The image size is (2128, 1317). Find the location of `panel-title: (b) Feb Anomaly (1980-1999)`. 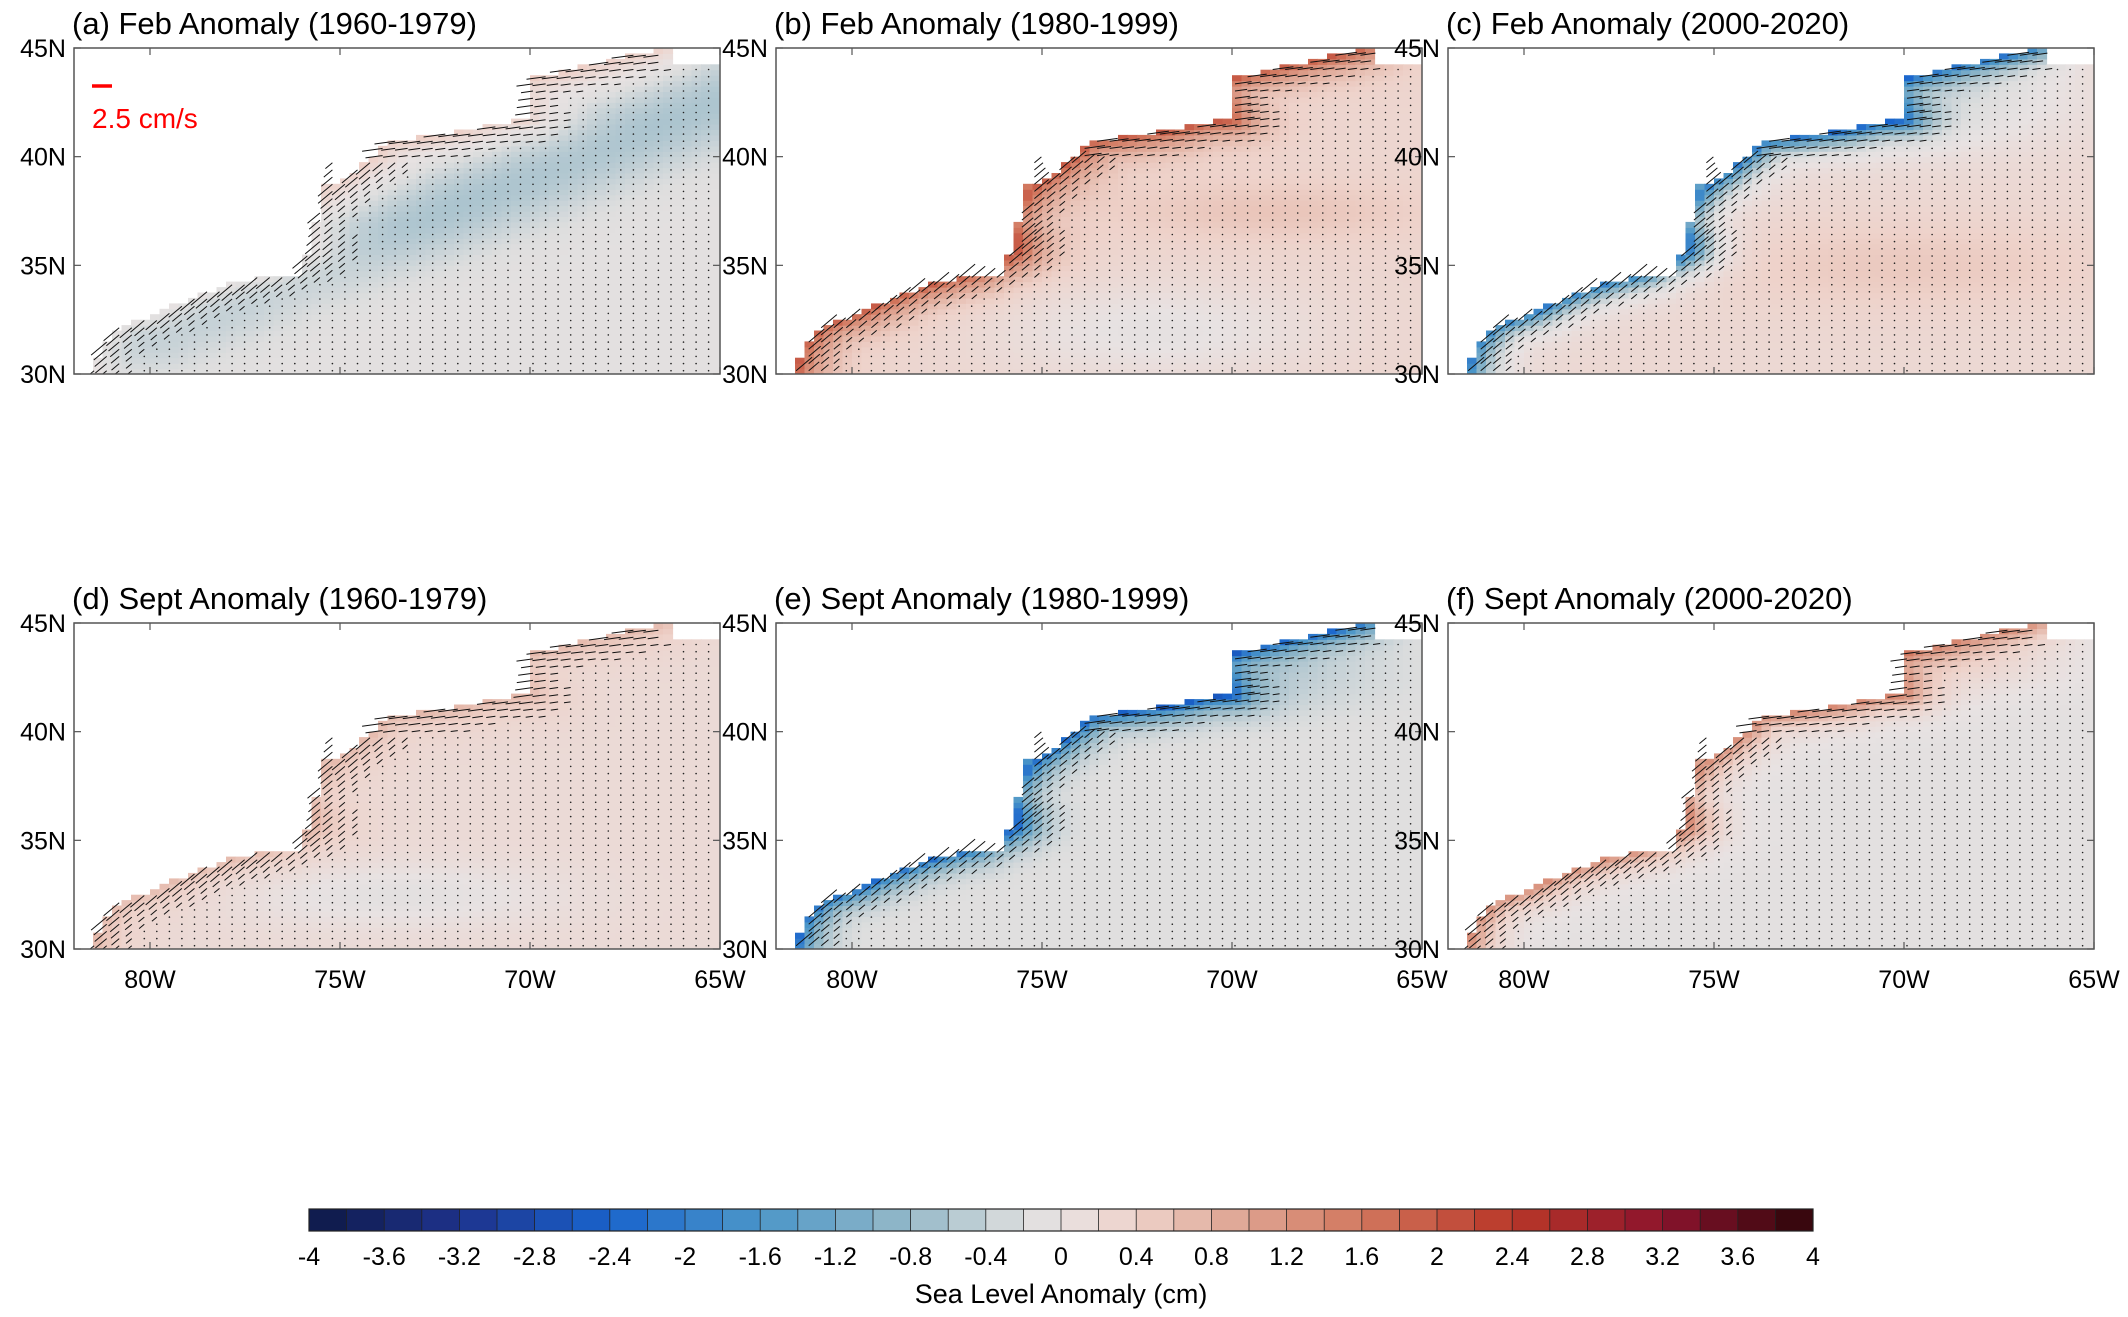

panel-title: (b) Feb Anomaly (1980-1999) is located at coordinates (976, 23).